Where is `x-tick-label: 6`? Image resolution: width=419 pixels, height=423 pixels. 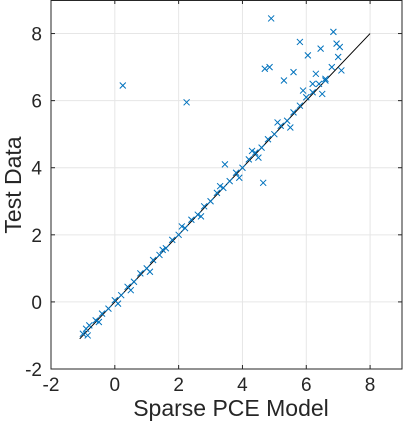
x-tick-label: 6 is located at coordinates (306, 385).